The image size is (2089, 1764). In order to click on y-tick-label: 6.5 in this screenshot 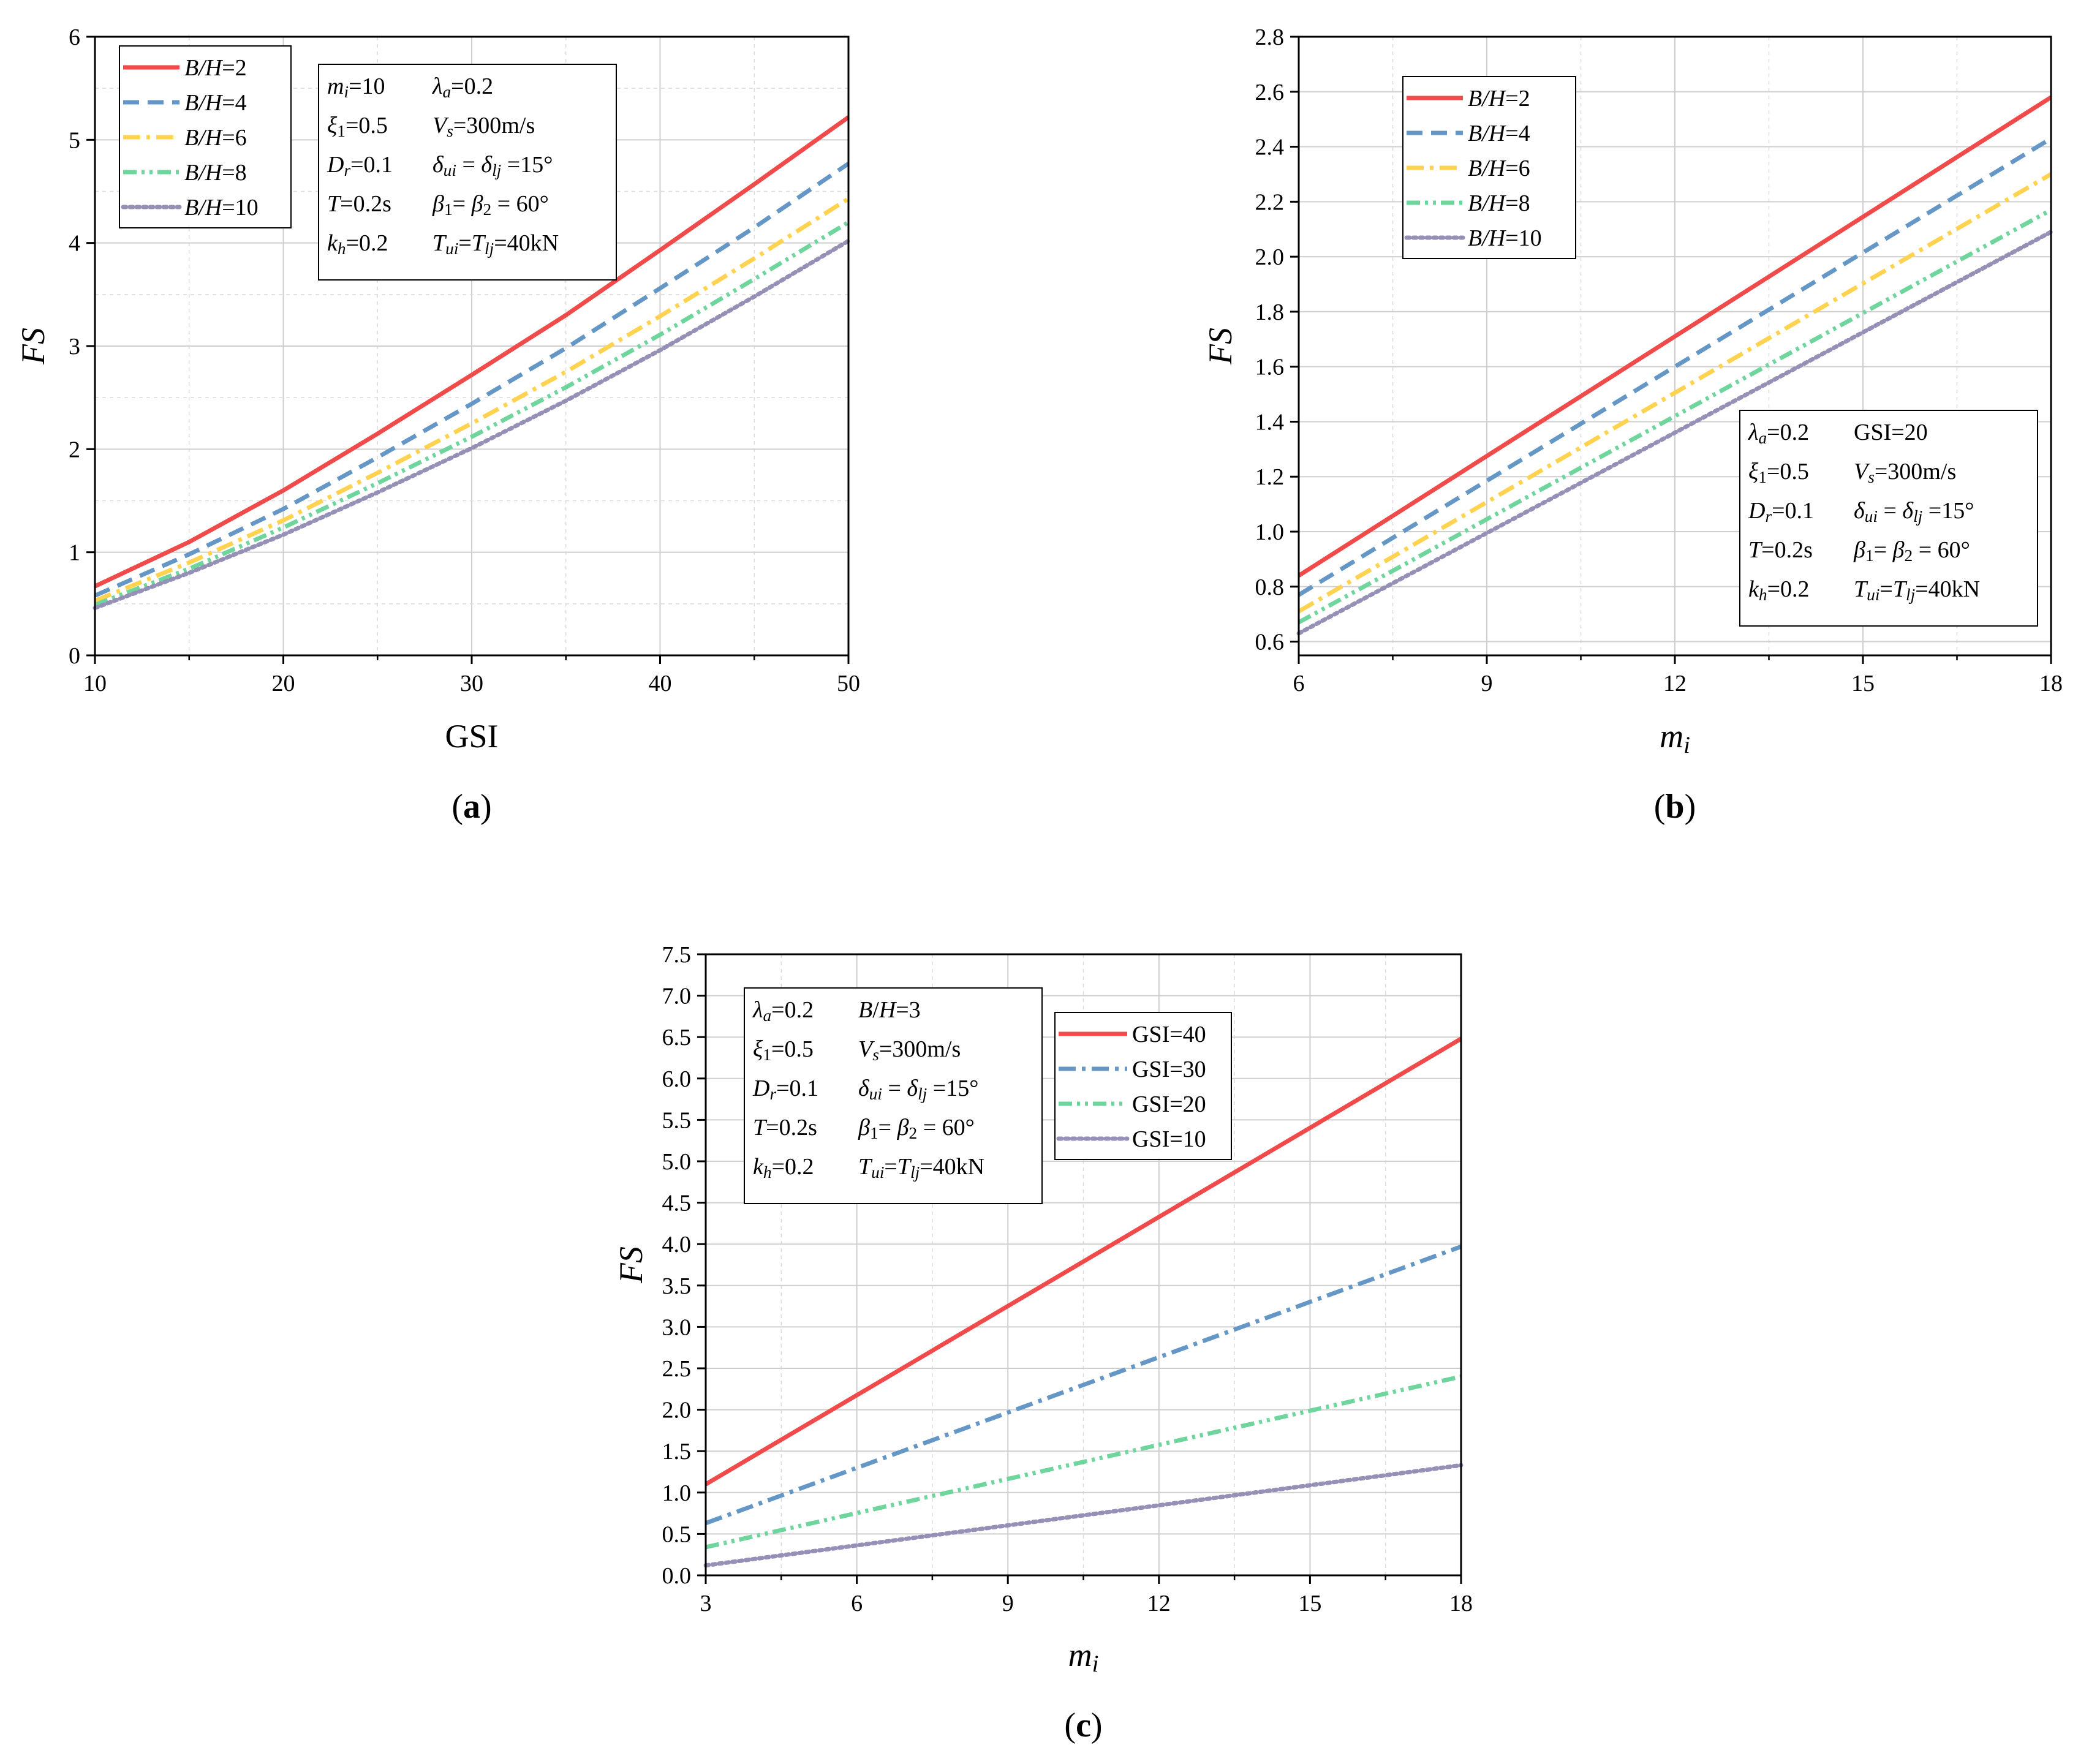, I will do `click(677, 1037)`.